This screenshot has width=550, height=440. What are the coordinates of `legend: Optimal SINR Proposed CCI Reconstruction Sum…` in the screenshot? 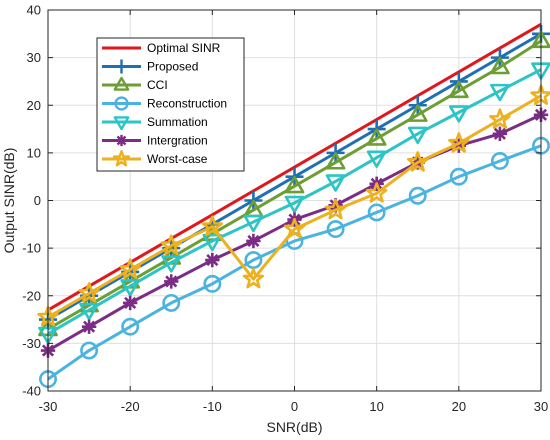 It's located at (170, 104).